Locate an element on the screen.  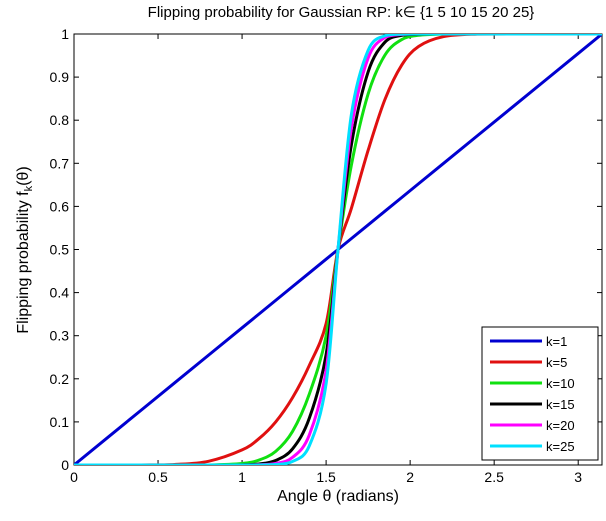
y-tick-label: 0.3 is located at coordinates (60, 336).